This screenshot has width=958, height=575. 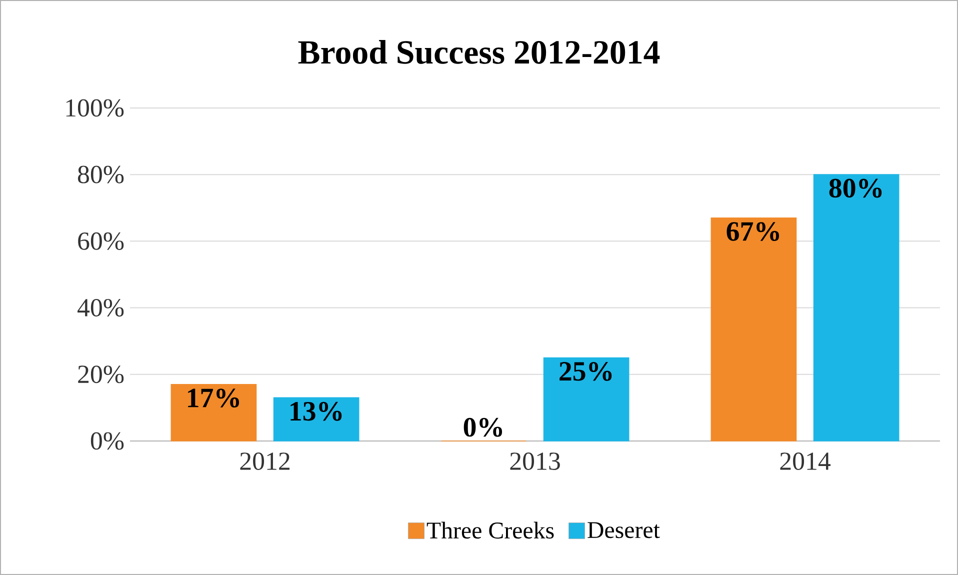 I want to click on x-tick-label: 2012, so click(x=265, y=461).